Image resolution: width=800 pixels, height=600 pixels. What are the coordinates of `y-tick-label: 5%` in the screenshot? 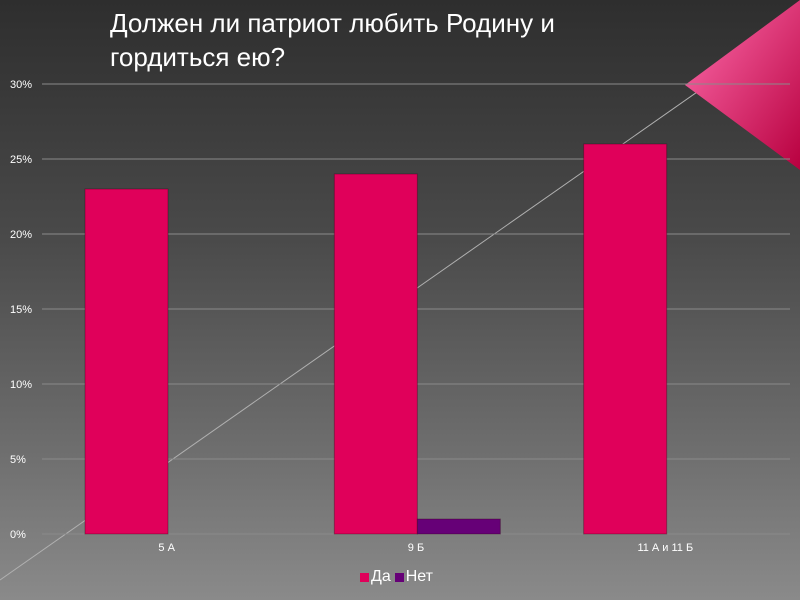 It's located at (18, 460).